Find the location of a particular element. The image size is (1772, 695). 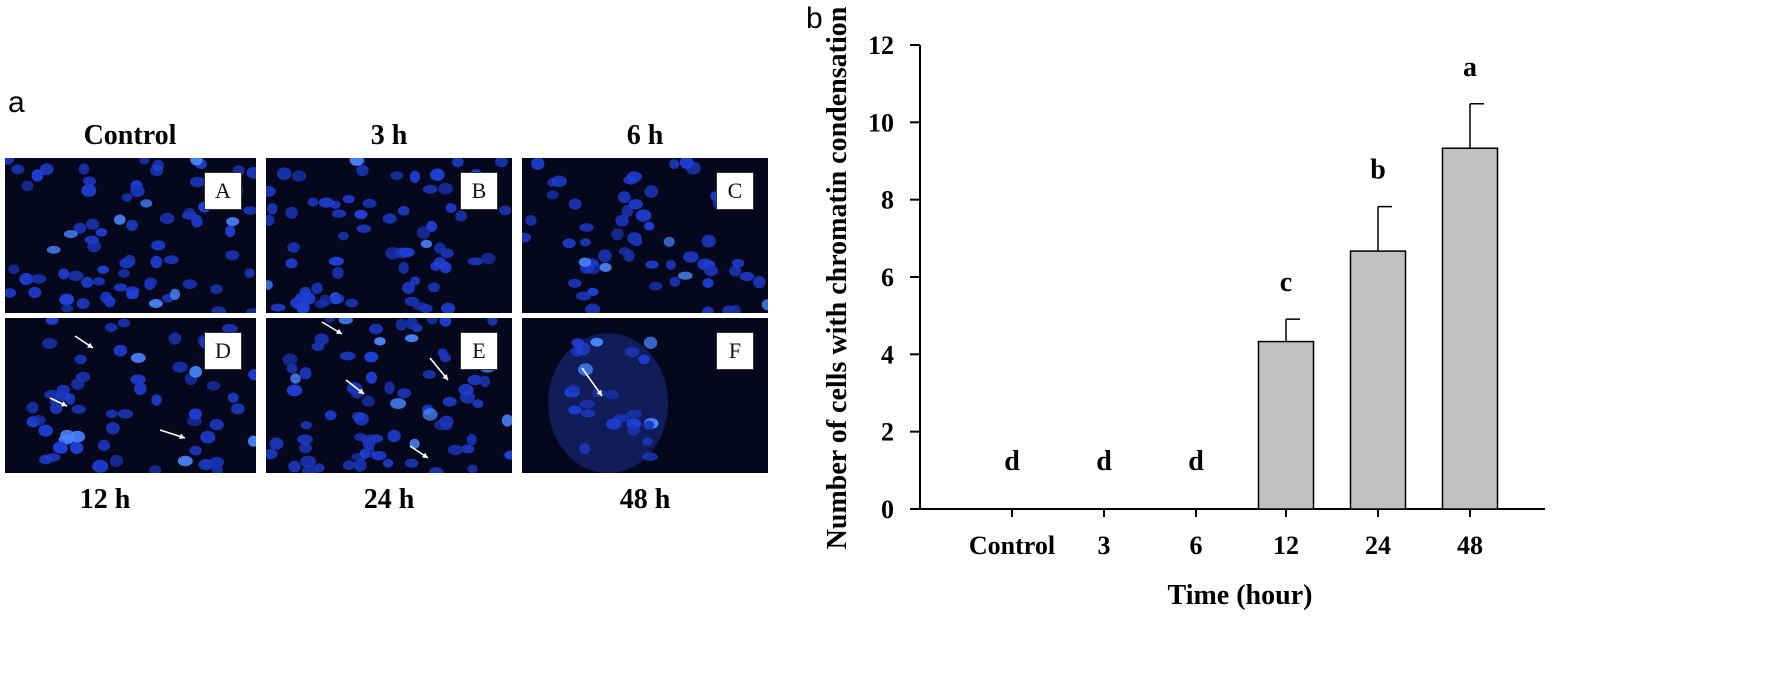

micrograph-control: A is located at coordinates (130, 235).